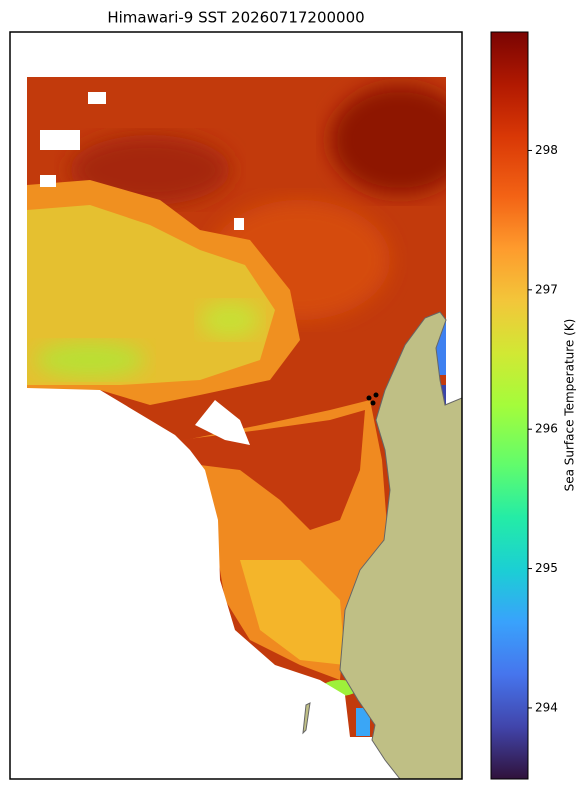 This screenshot has width=588, height=790. Describe the element at coordinates (546, 568) in the screenshot. I see `colorbar-tick-label: 295` at that location.